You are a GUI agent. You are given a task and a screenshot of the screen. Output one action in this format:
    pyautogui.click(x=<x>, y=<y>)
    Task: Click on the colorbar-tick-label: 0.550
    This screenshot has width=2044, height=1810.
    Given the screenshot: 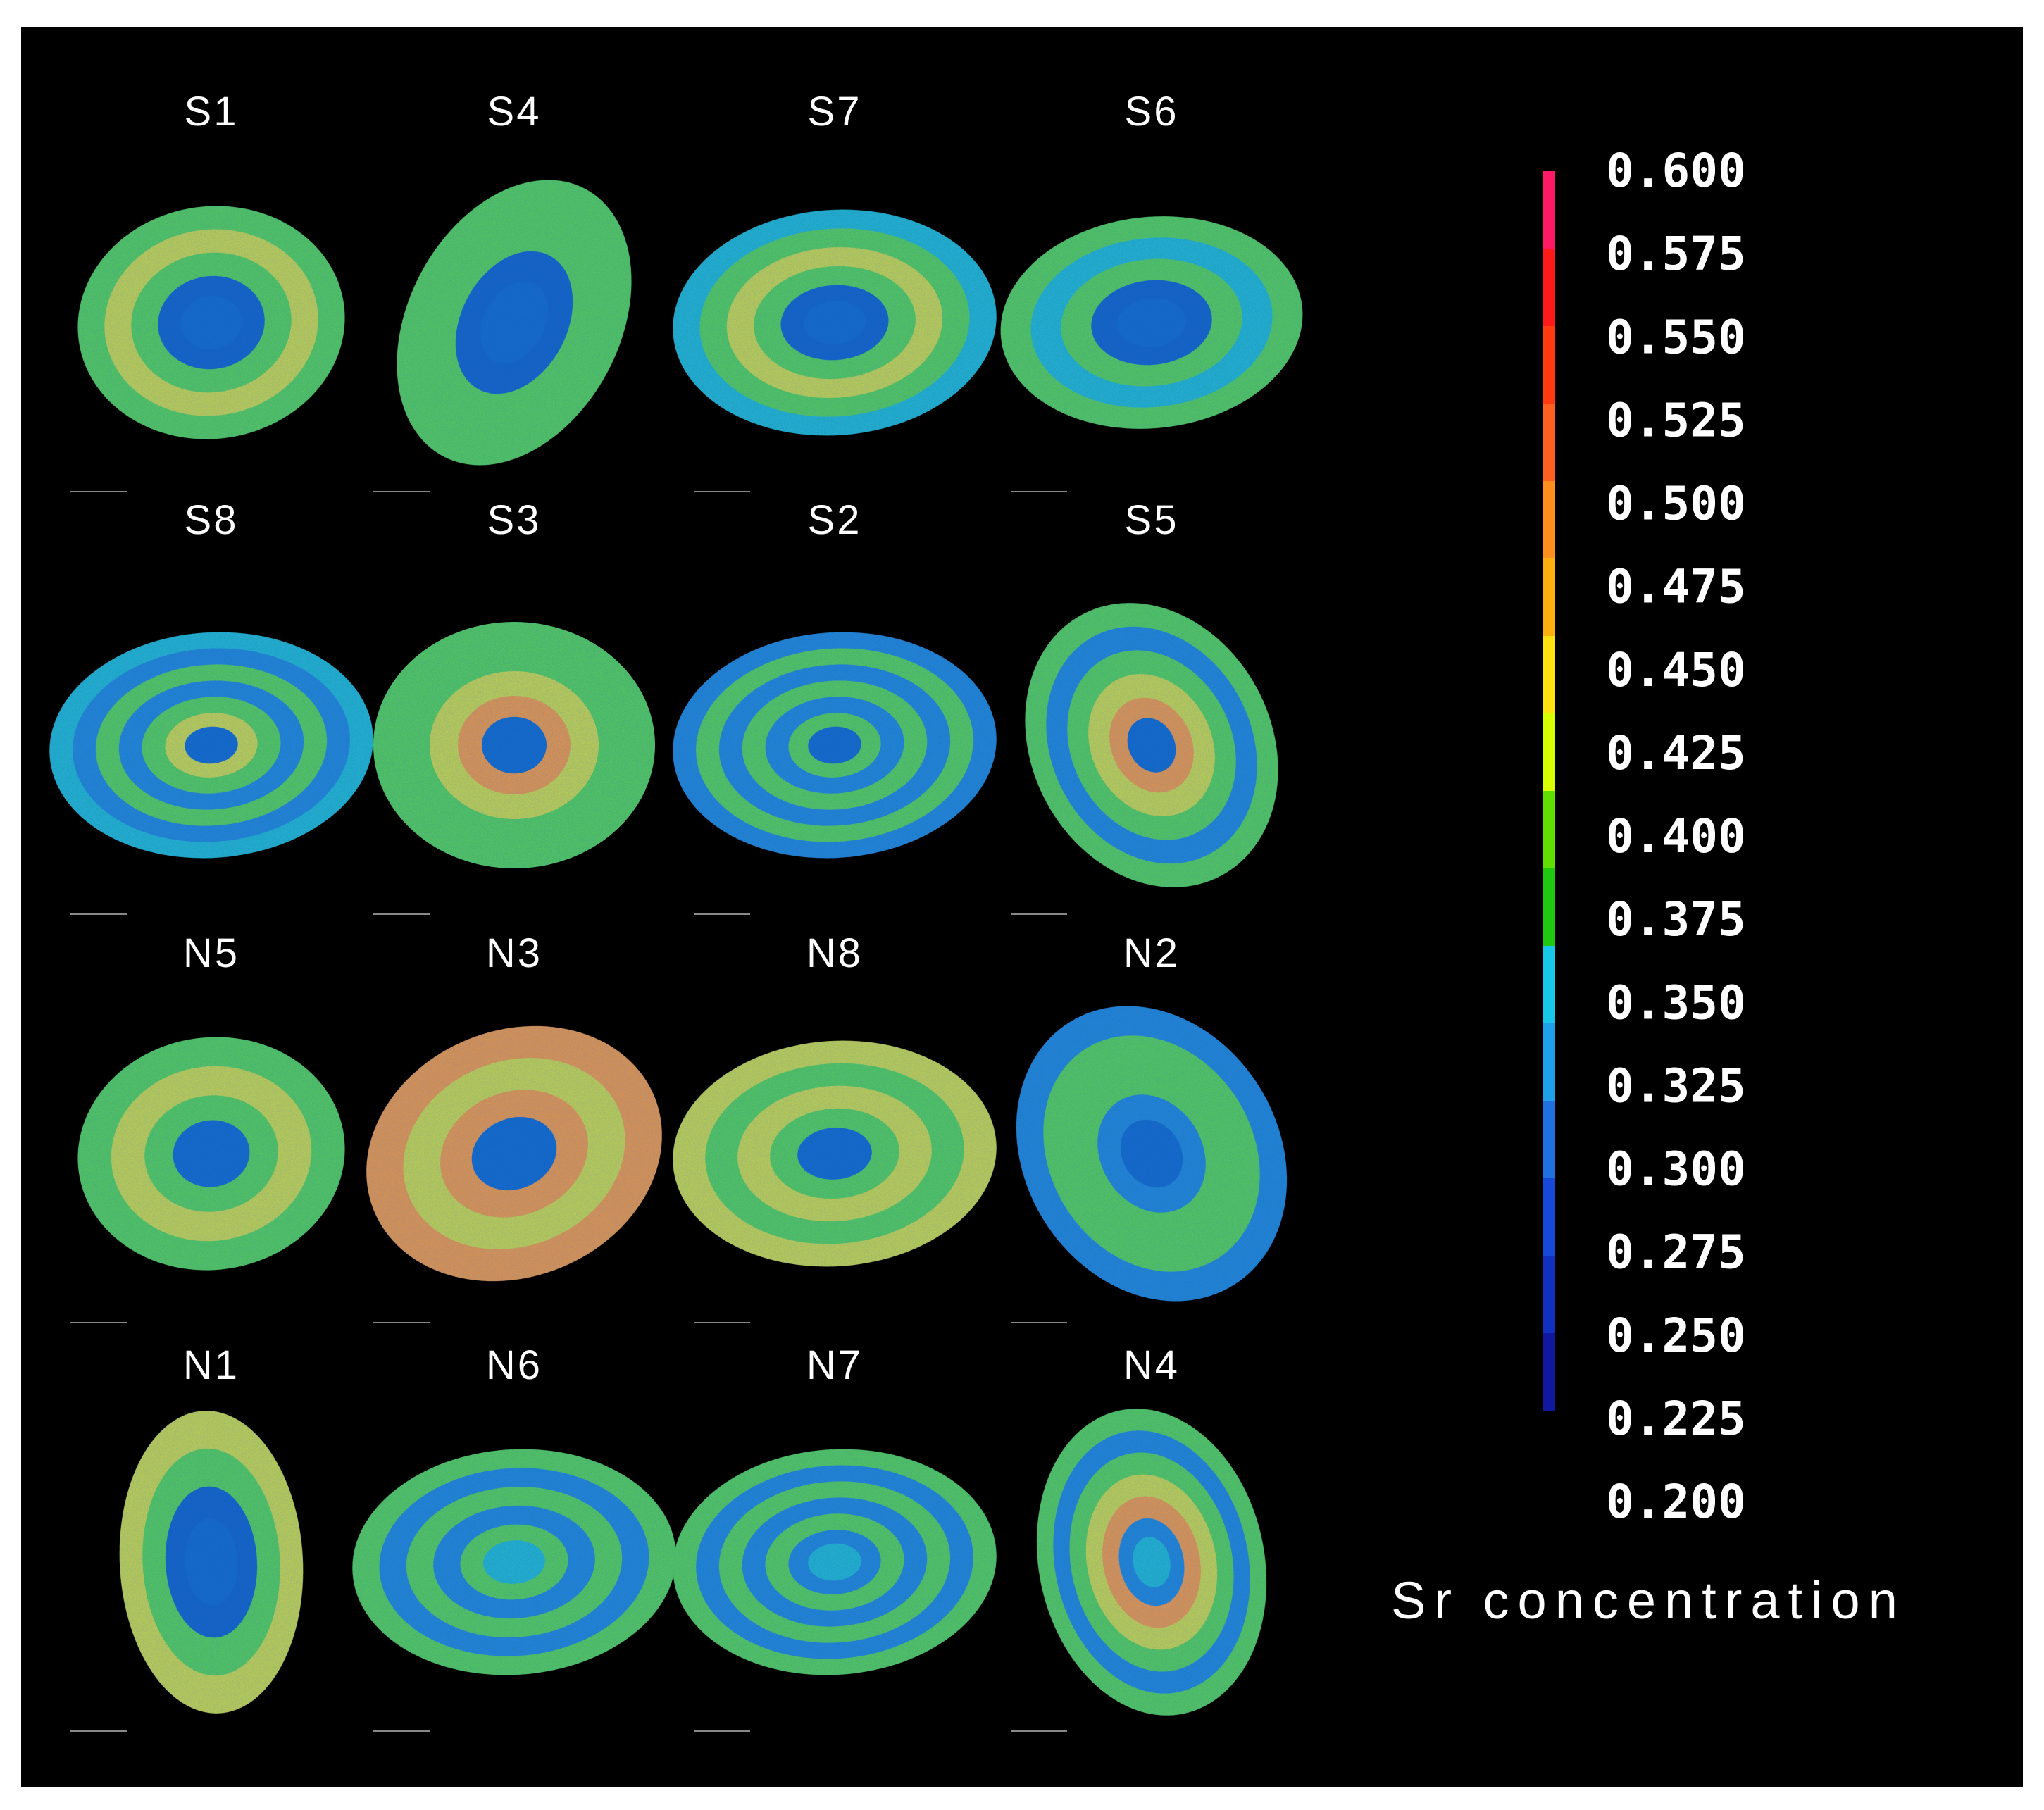 What is the action you would take?
    pyautogui.click(x=1676, y=337)
    